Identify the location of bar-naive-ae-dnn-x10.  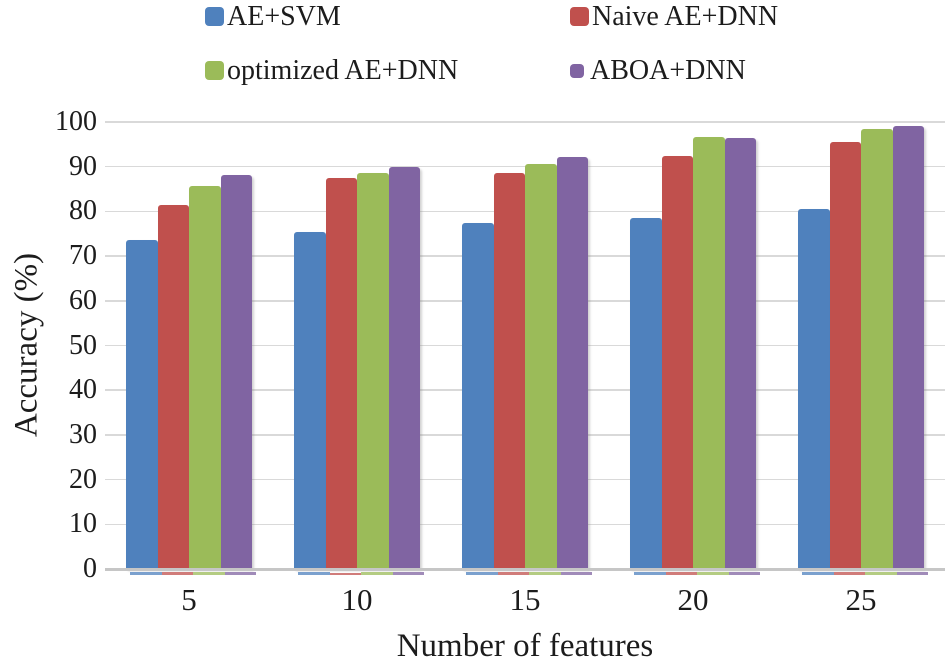
(343, 376).